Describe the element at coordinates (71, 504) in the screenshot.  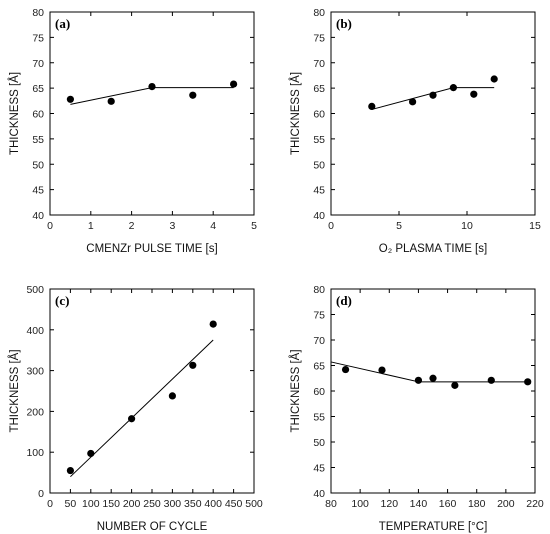
I see `x-tick-label: 50` at that location.